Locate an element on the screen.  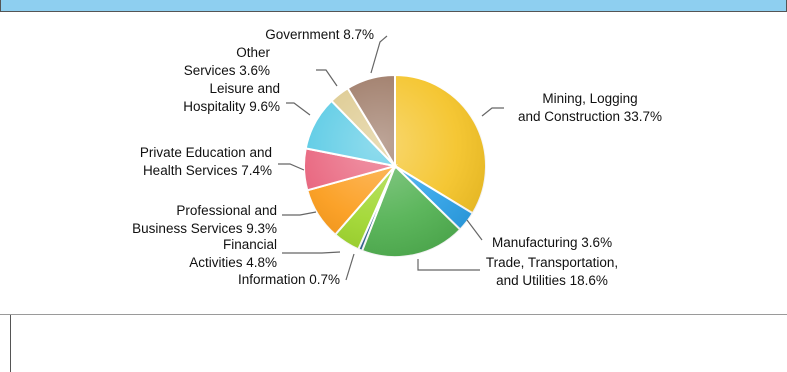
slice-label: Information 0.7% is located at coordinates (289, 279).